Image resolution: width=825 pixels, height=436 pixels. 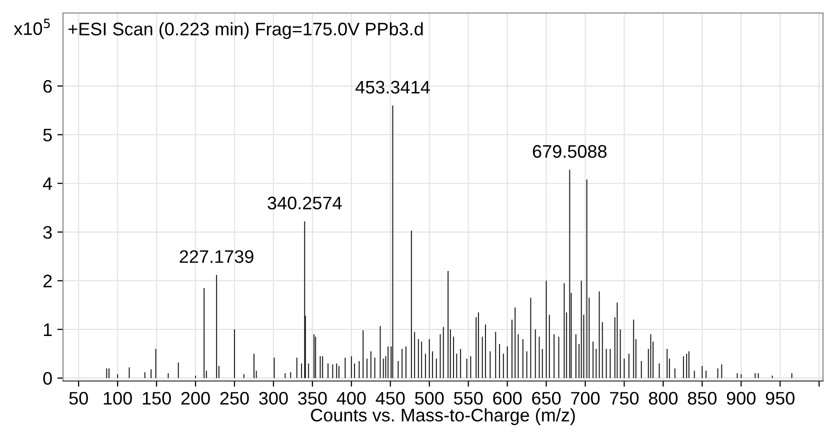 I want to click on x-tick-label: 850, so click(x=702, y=398).